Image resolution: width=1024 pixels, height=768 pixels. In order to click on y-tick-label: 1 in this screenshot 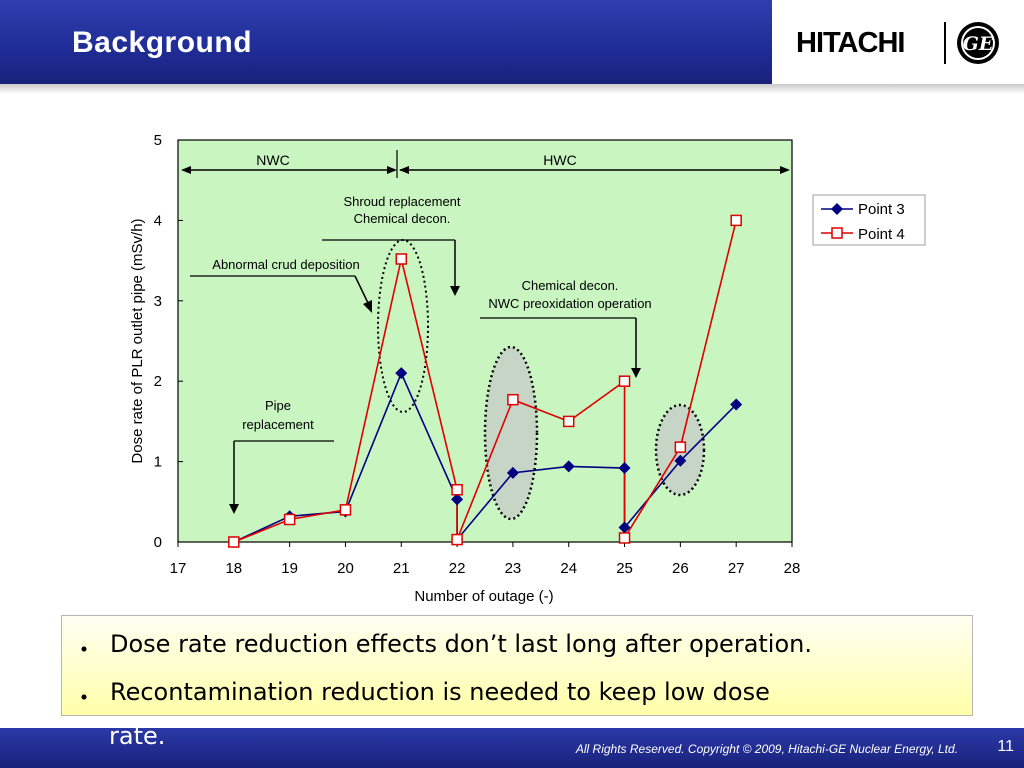, I will do `click(158, 462)`.